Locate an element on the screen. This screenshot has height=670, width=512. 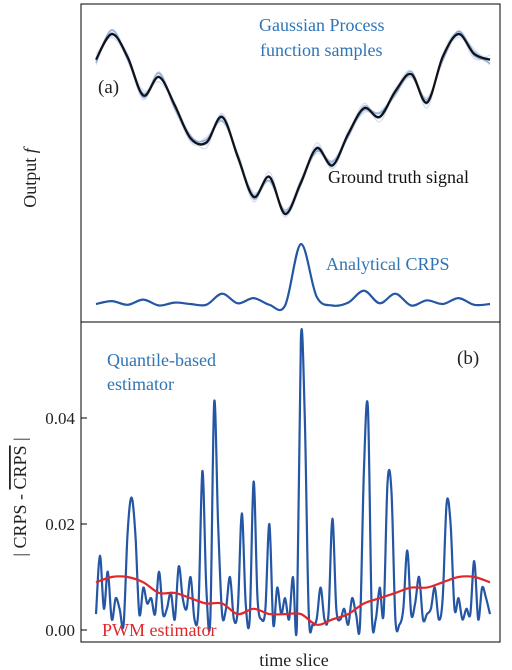
y-axis-label-b: | CRPS - CRPS | is located at coordinates (20, 496).